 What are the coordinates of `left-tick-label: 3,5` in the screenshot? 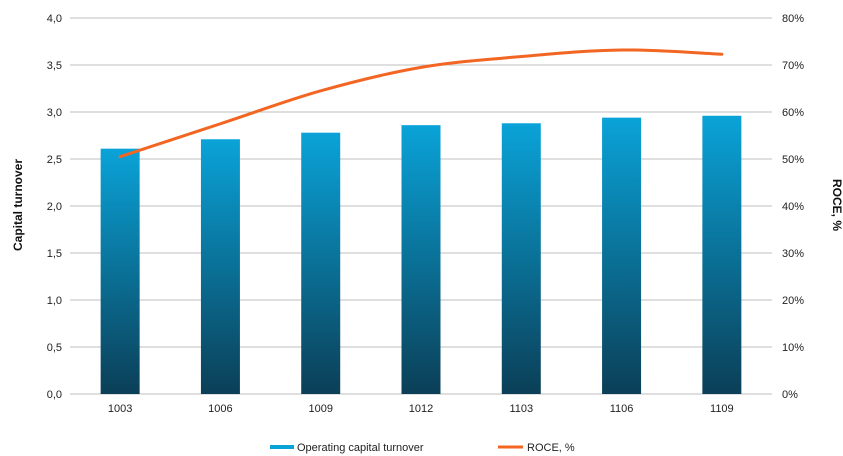 It's located at (54, 66).